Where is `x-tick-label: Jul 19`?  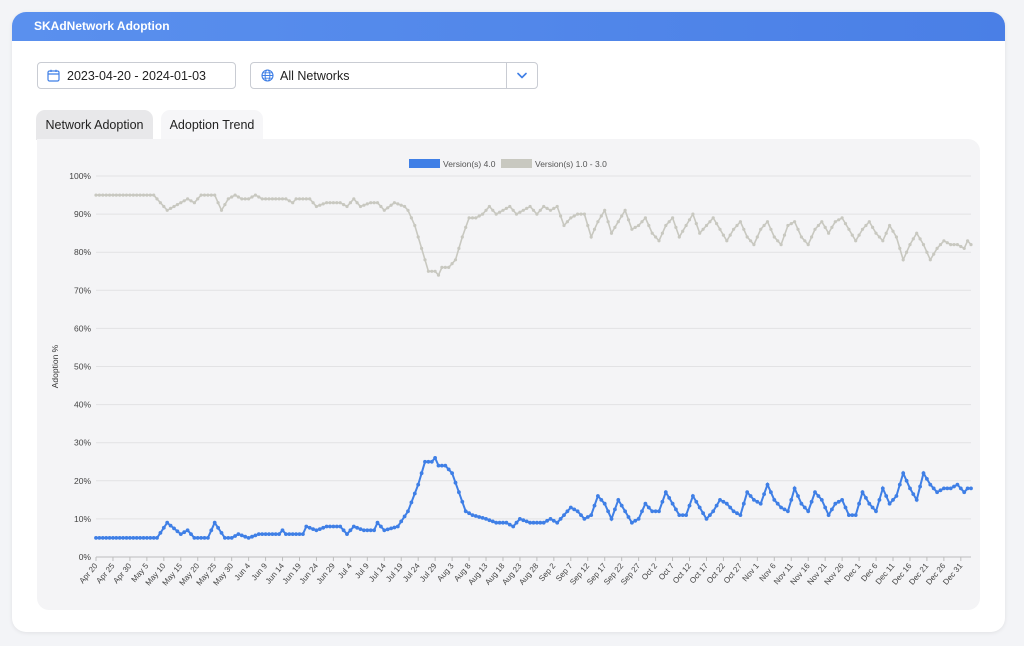
x-tick-label: Jul 19 is located at coordinates (394, 572).